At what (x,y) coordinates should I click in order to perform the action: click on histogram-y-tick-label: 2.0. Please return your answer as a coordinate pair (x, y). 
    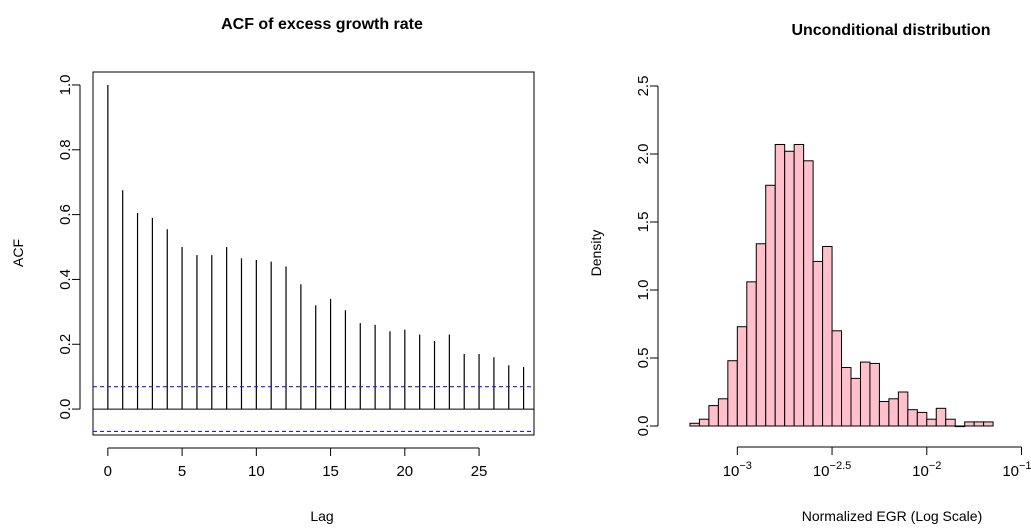
    Looking at the image, I should click on (643, 154).